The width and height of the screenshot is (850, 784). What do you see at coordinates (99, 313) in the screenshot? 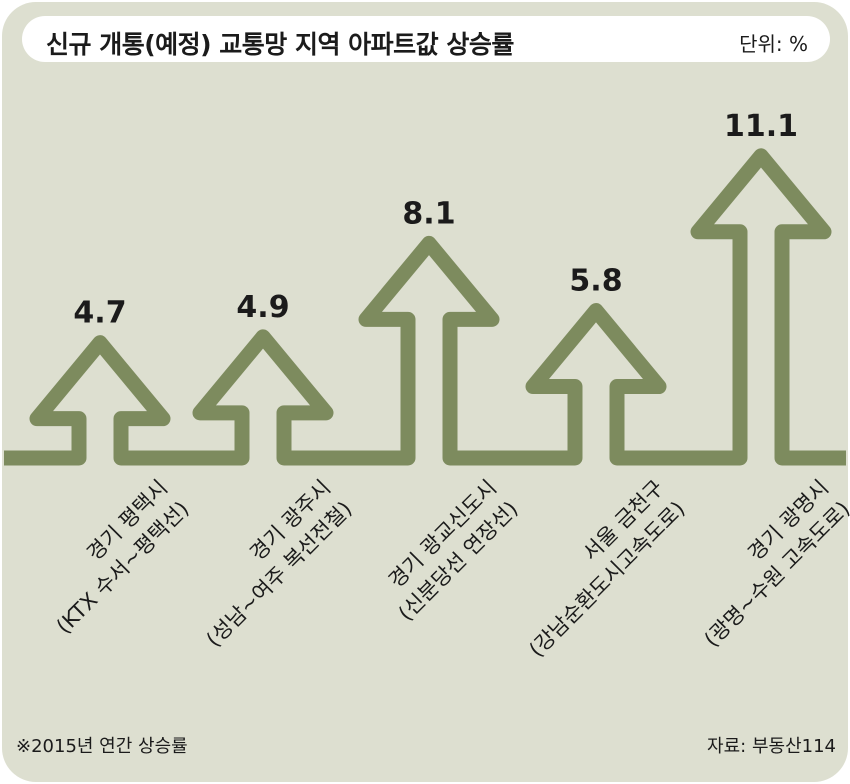
I see `value-label-1: 4.7` at bounding box center [99, 313].